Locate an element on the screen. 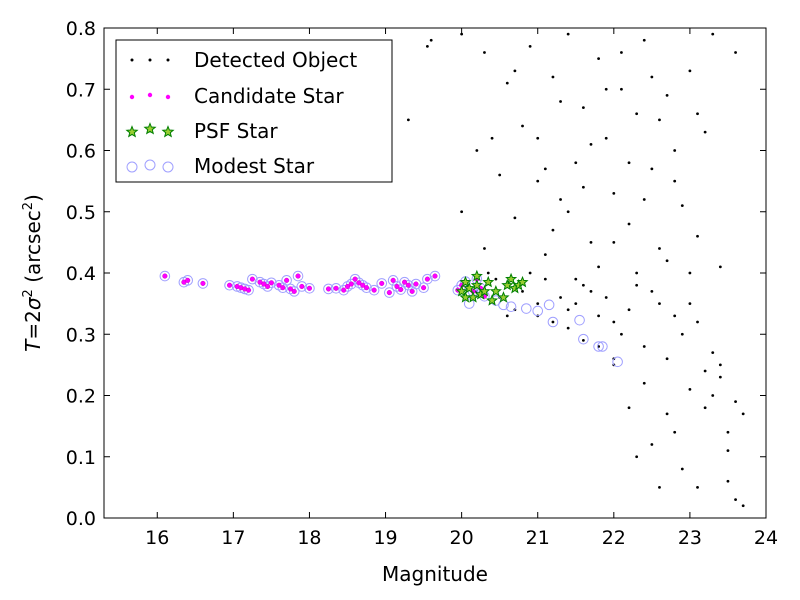 Image resolution: width=800 pixels, height=600 pixels. legend-box is located at coordinates (254, 111).